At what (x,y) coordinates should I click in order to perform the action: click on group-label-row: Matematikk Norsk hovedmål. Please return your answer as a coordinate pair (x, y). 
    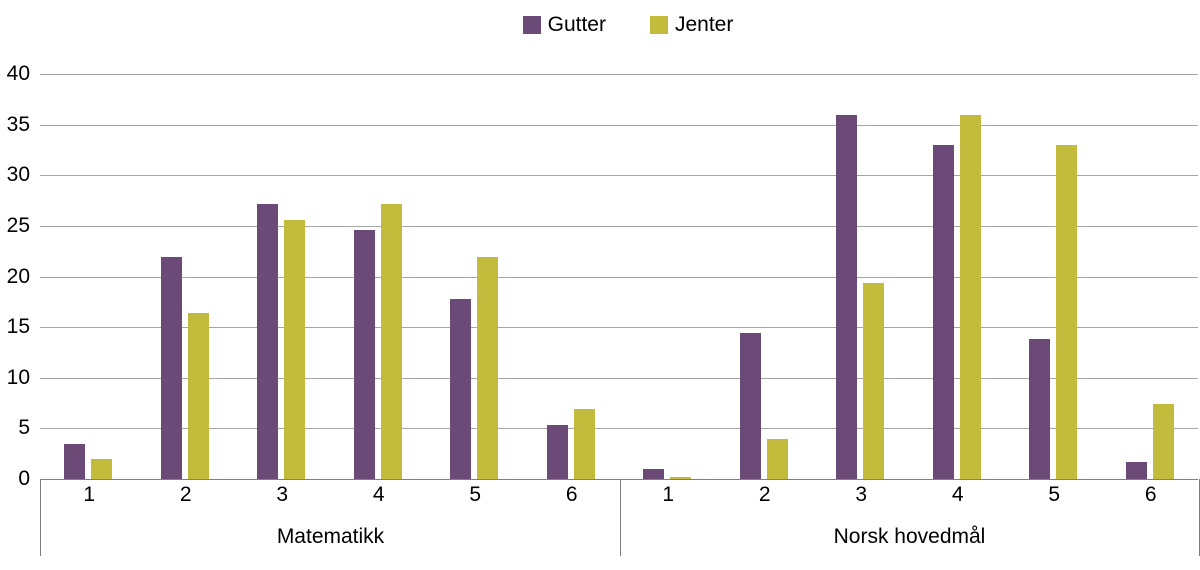
    Looking at the image, I should click on (620, 533).